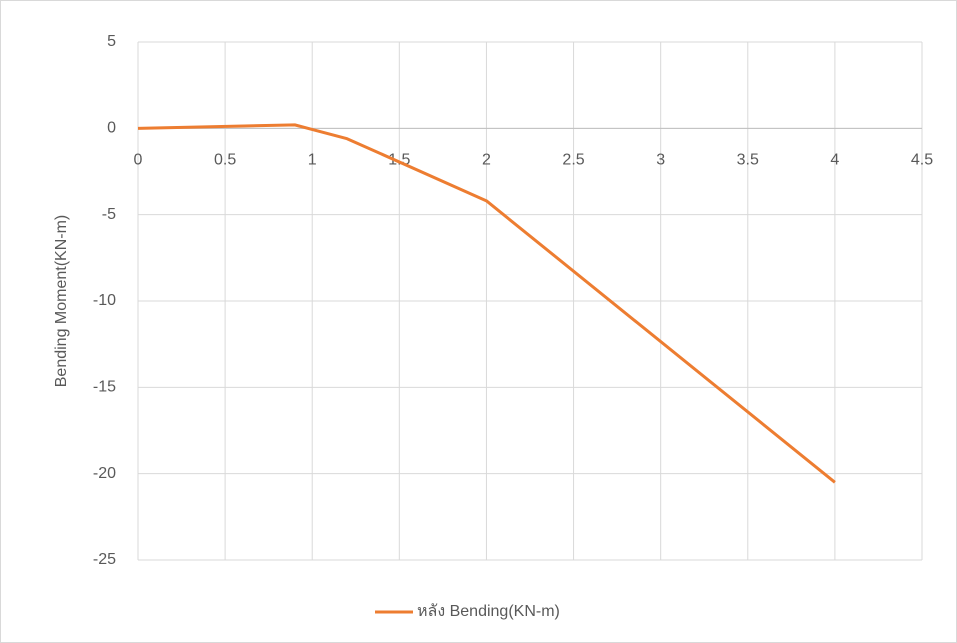  What do you see at coordinates (660, 160) in the screenshot?
I see `x-tick-label: 3` at bounding box center [660, 160].